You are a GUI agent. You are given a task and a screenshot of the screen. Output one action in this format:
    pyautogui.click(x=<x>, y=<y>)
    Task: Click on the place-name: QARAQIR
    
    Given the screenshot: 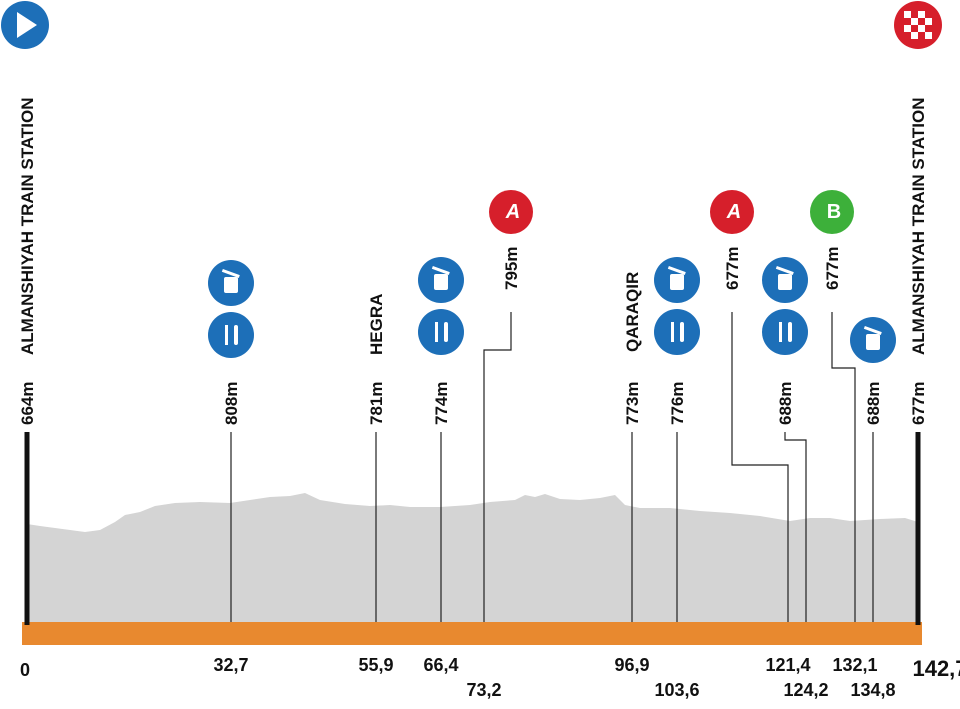 What is the action you would take?
    pyautogui.click(x=632, y=312)
    